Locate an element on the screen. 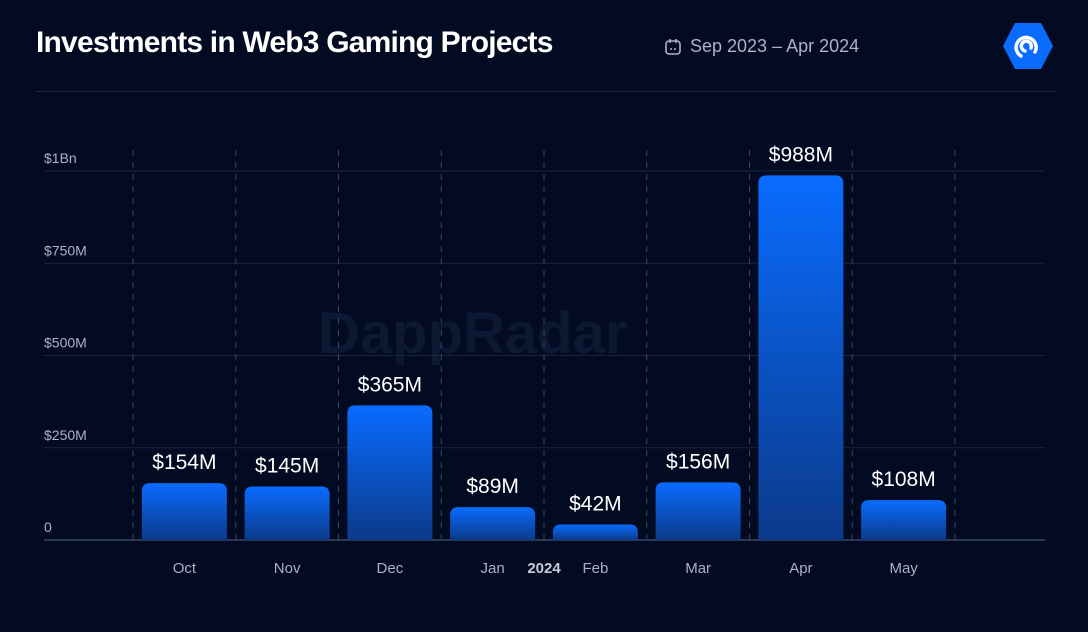  date-range: Sep 2023 – Apr 2024 is located at coordinates (761, 46).